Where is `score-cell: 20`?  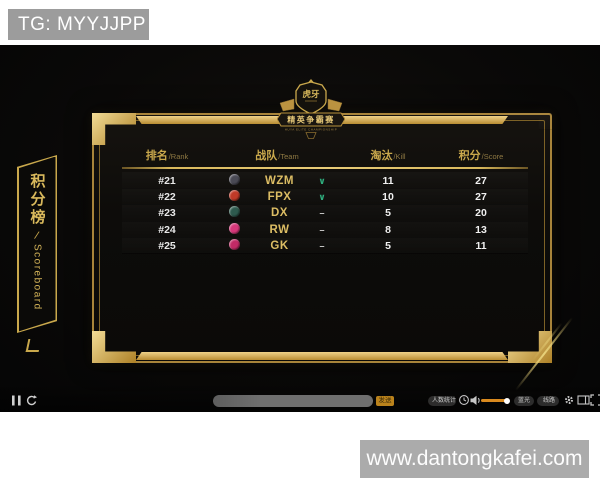 score-cell: 20 is located at coordinates (481, 213).